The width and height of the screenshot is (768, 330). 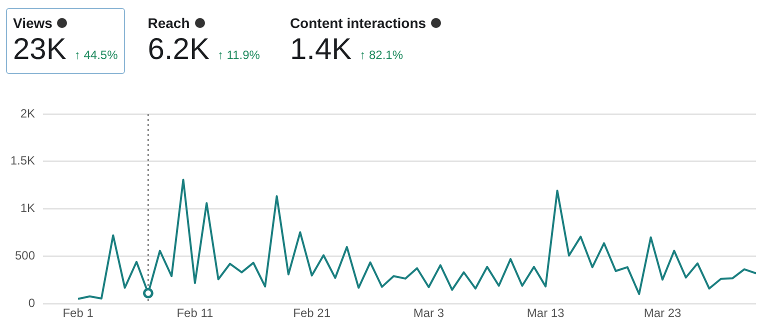 I want to click on y-tick-label: 1.5K, so click(x=22, y=161).